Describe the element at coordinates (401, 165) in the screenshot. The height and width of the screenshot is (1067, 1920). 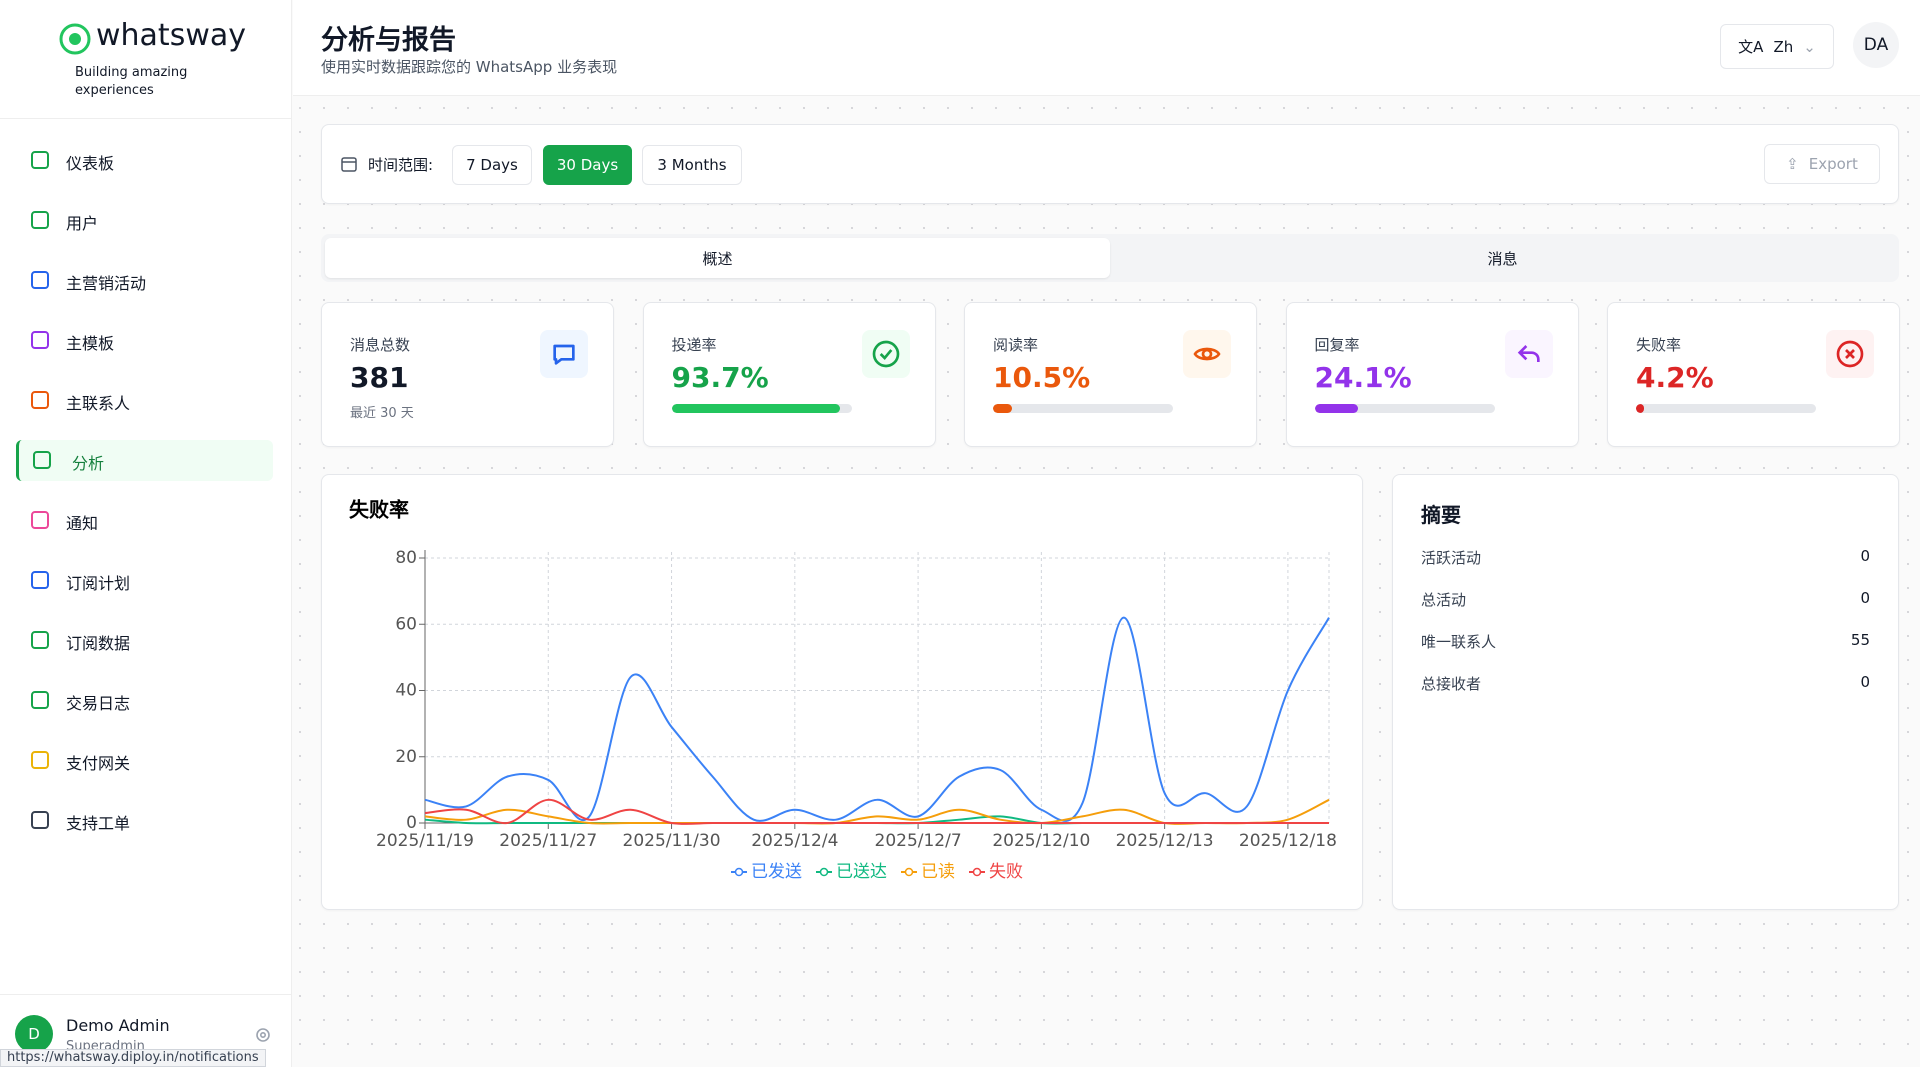
I see `filter-label: 时间范围:` at that location.